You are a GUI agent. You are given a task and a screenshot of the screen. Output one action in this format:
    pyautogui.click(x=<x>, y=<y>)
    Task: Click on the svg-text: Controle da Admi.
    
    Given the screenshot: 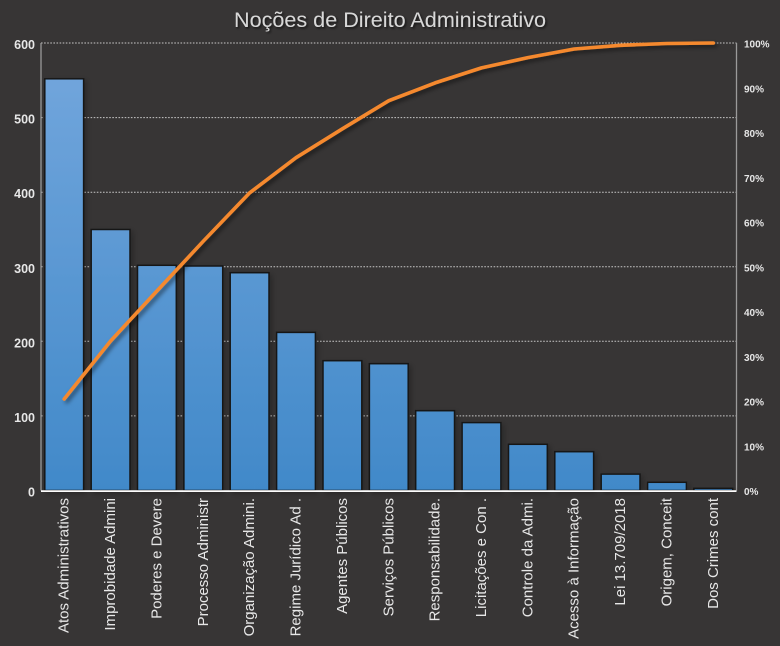 What is the action you would take?
    pyautogui.click(x=527, y=557)
    